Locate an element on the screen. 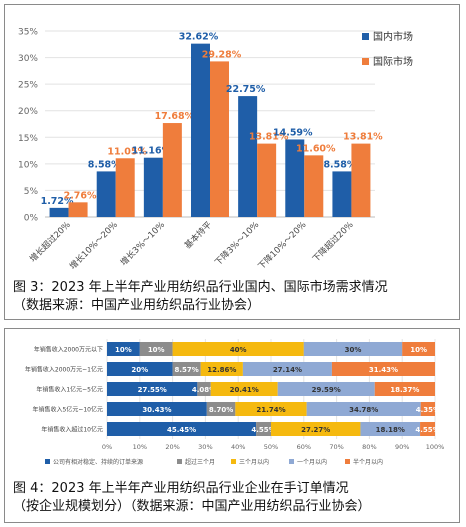 The image size is (466, 527). segment-label: 20.41% is located at coordinates (244, 390).